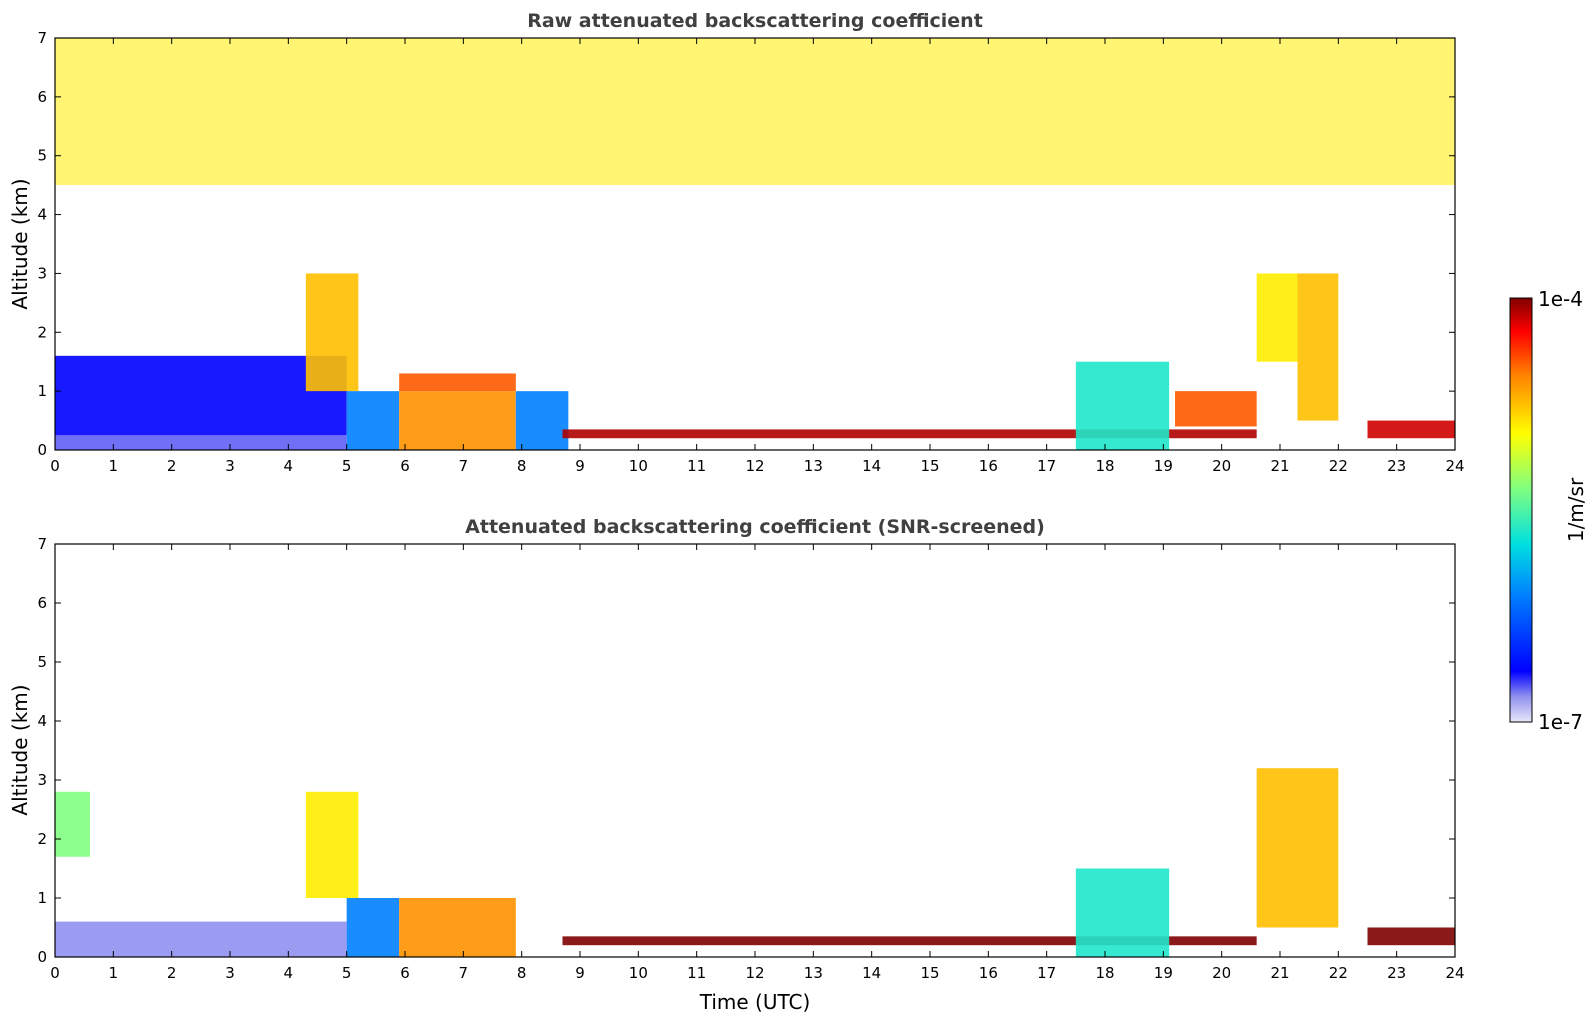 This screenshot has width=1595, height=1020. I want to click on x-tick-label: 15, so click(929, 466).